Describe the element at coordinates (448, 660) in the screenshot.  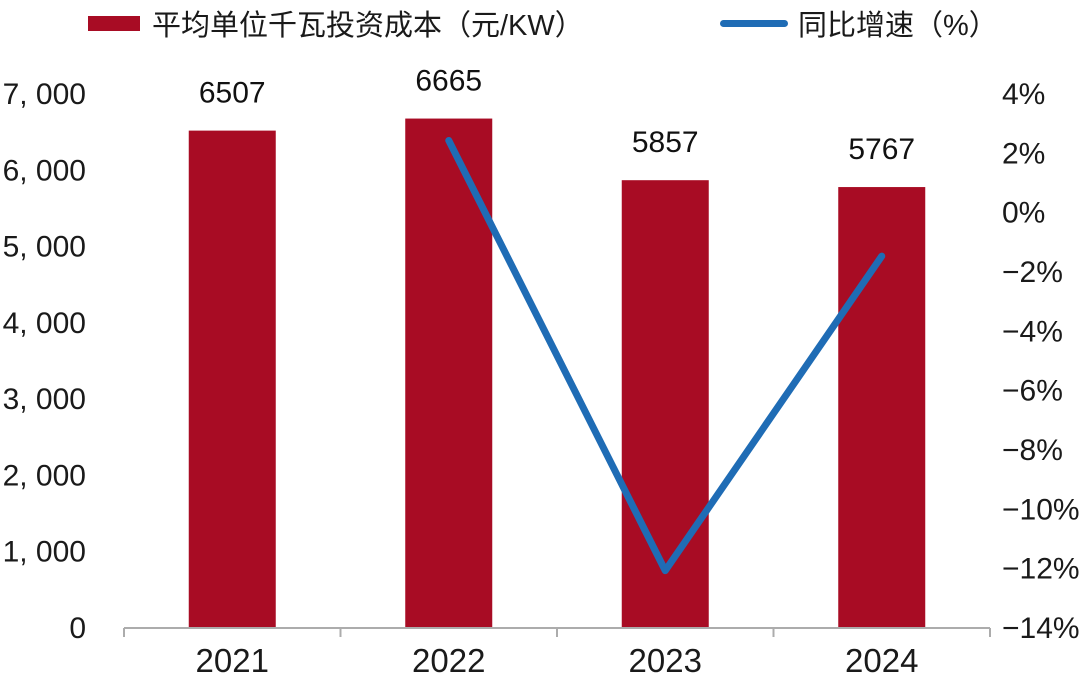
I see `x-axis-category-label: 2022` at that location.